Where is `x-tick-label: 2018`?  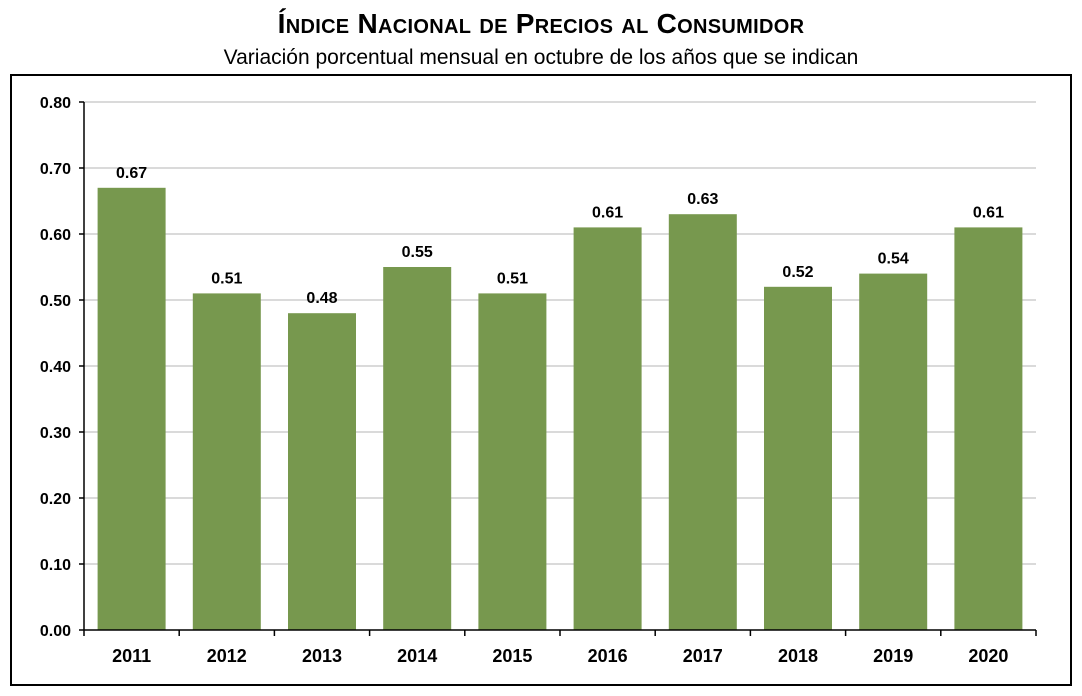 x-tick-label: 2018 is located at coordinates (798, 656).